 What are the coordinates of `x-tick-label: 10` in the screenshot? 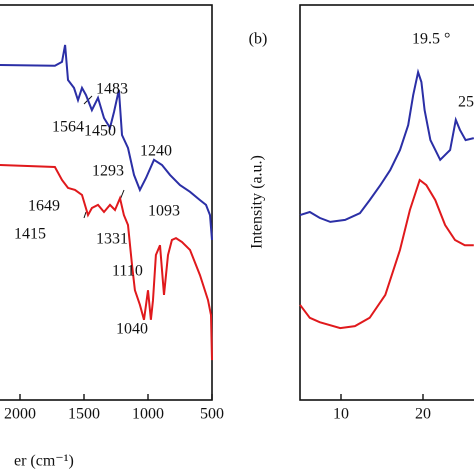 It's located at (341, 414).